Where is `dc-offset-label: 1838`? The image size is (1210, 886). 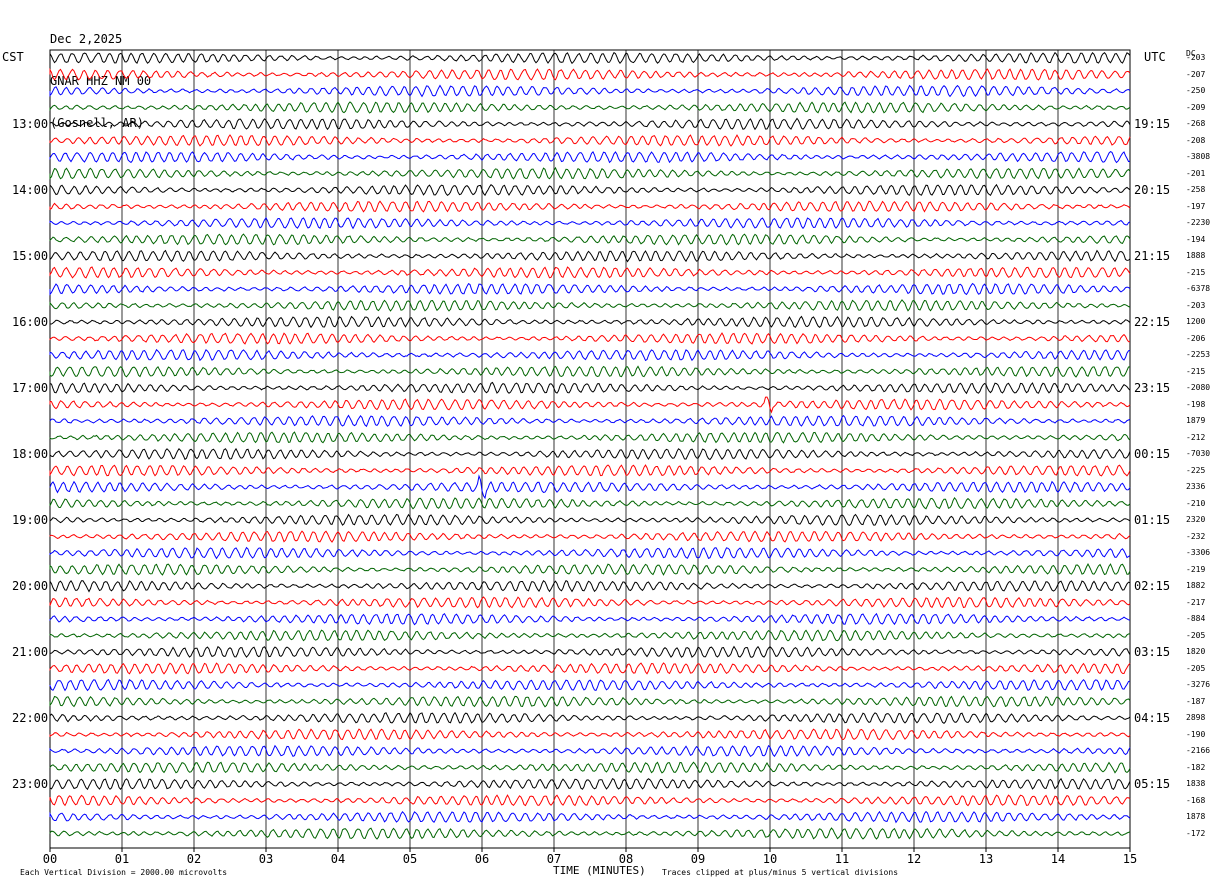 dc-offset-label: 1838 is located at coordinates (1196, 783).